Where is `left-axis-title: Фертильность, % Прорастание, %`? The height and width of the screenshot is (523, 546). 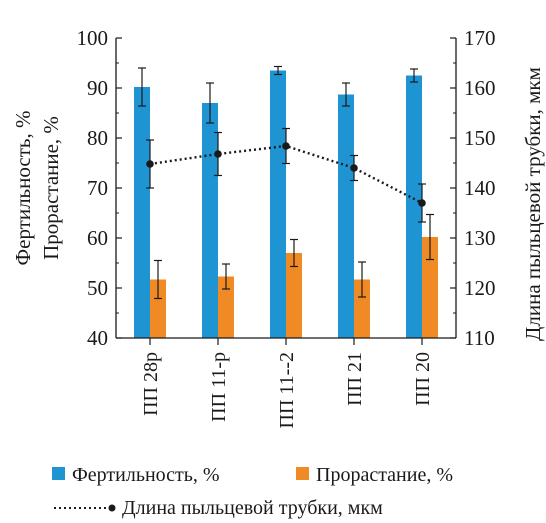 left-axis-title: Фертильность, % Прорастание, % is located at coordinates (37, 188).